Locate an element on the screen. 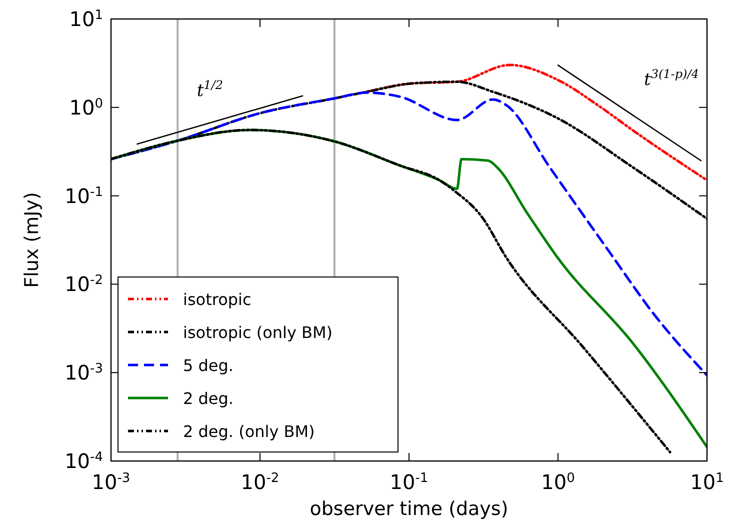 This screenshot has width=733, height=525. annotation: t$^{3(1-p)/4}$ is located at coordinates (671, 78).